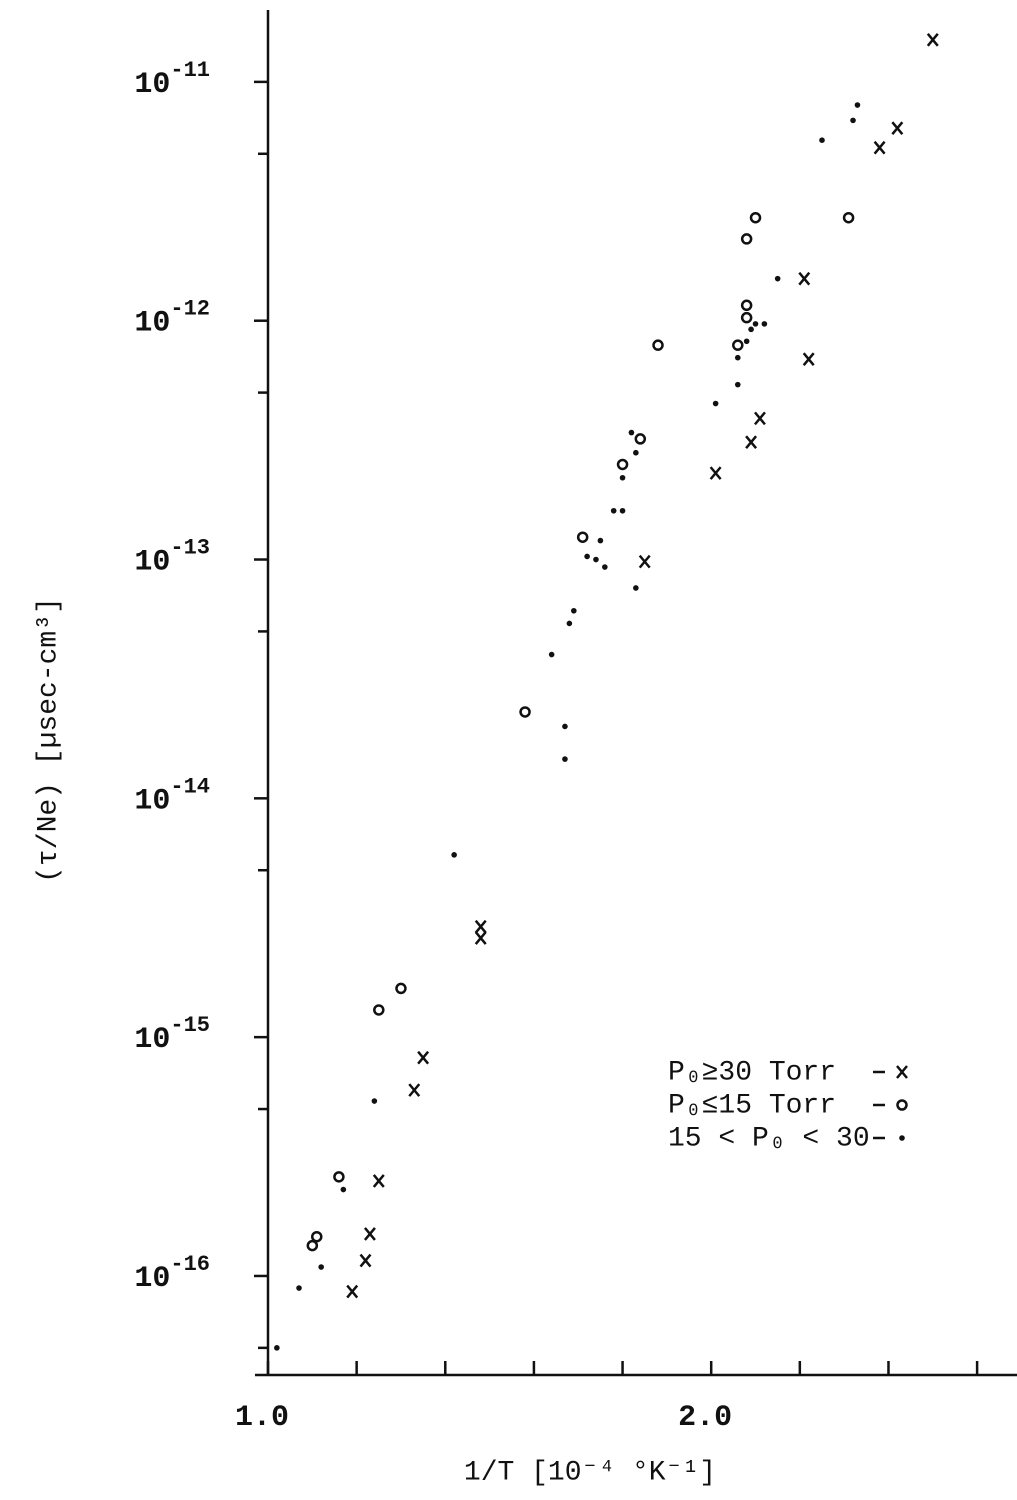  I want to click on legend-label: P₀≤15 Torr, so click(752, 1105).